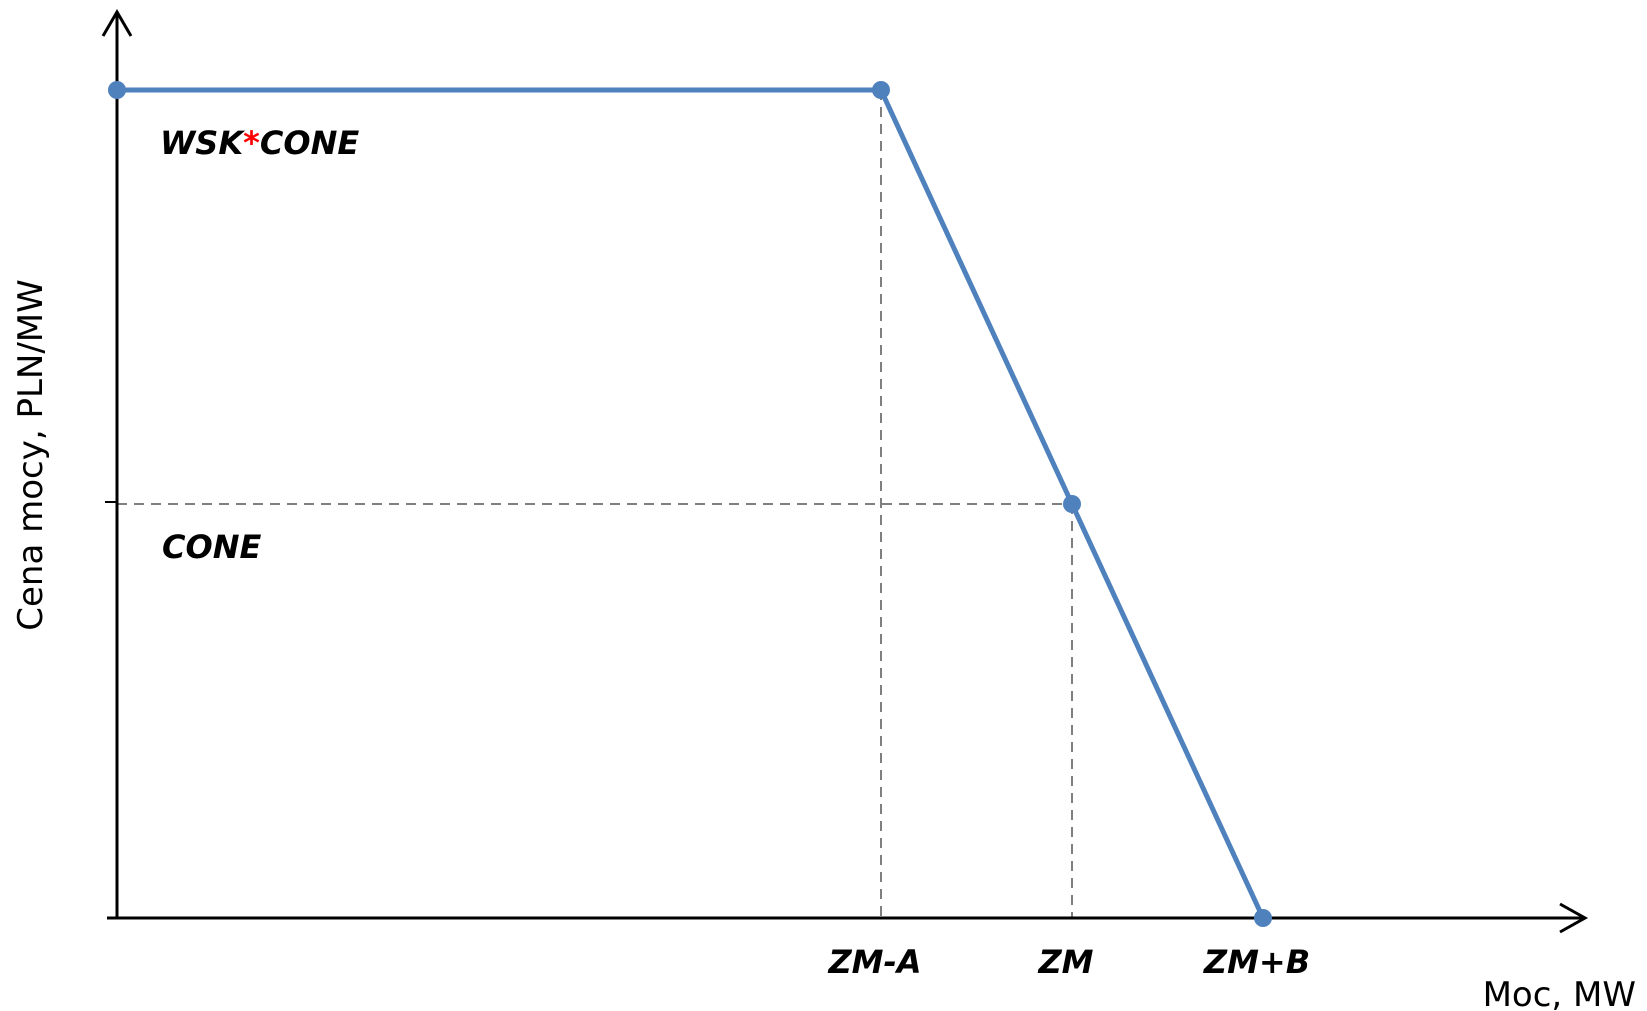 This screenshot has height=1011, width=1647. I want to click on x-tick-labels: ZM-A ZM ZM+B, so click(1068, 962).